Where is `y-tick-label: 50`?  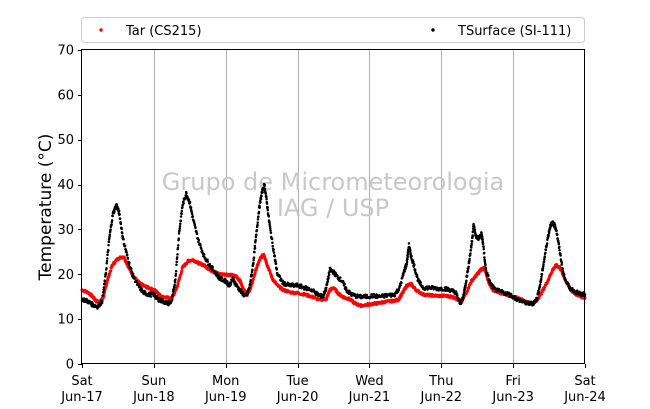 y-tick-label: 50 is located at coordinates (65, 140).